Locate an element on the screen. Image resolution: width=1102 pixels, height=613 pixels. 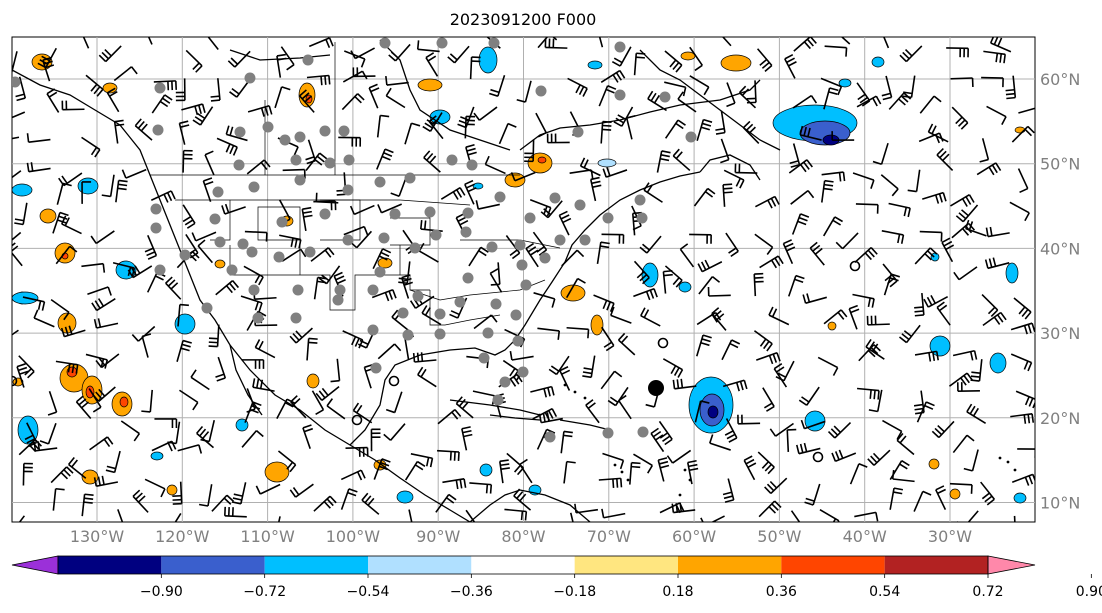
lon-label: 130°W is located at coordinates (97, 536).